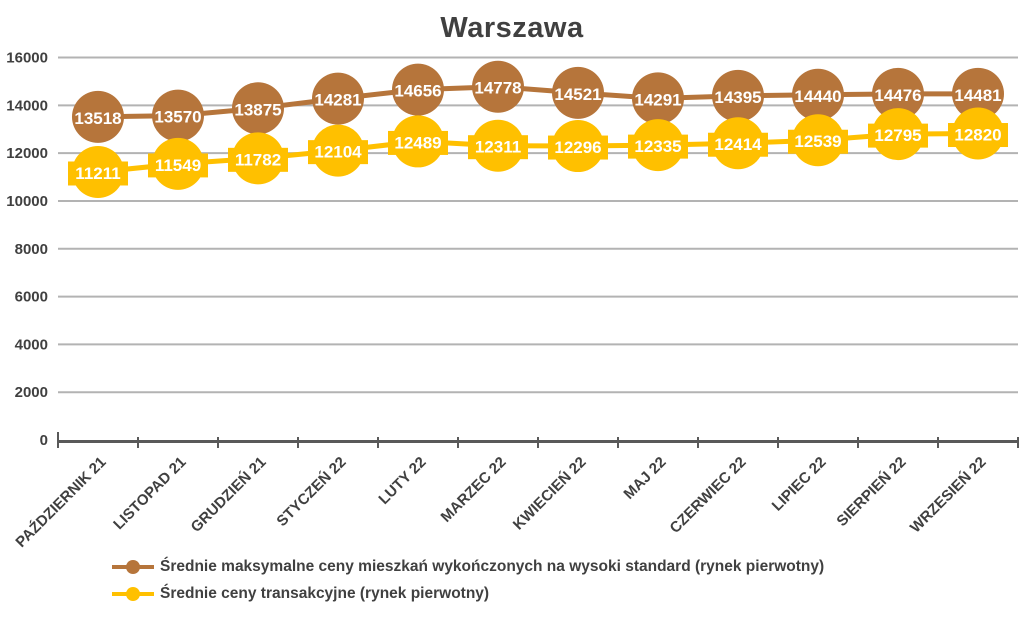  Describe the element at coordinates (27, 58) in the screenshot. I see `y-axis-label: 16000` at that location.